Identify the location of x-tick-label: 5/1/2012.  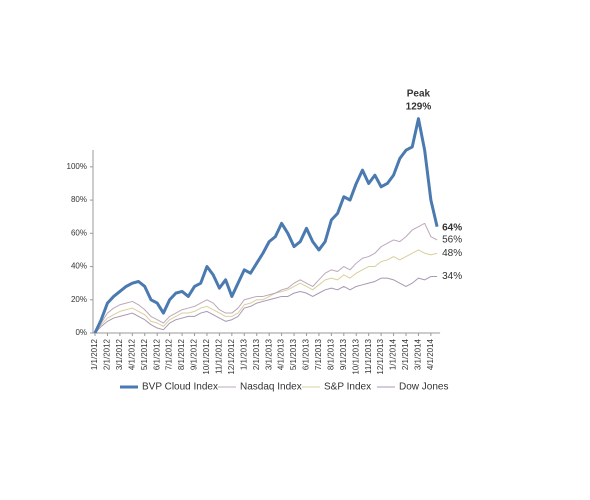
(144, 354).